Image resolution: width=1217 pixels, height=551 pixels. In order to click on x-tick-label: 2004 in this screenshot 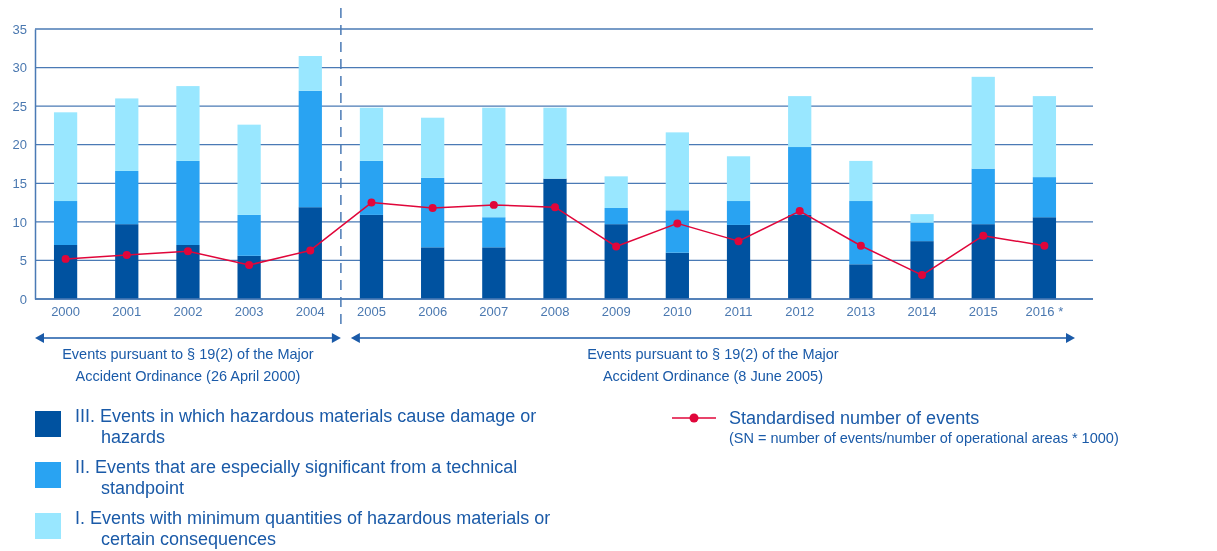, I will do `click(310, 312)`.